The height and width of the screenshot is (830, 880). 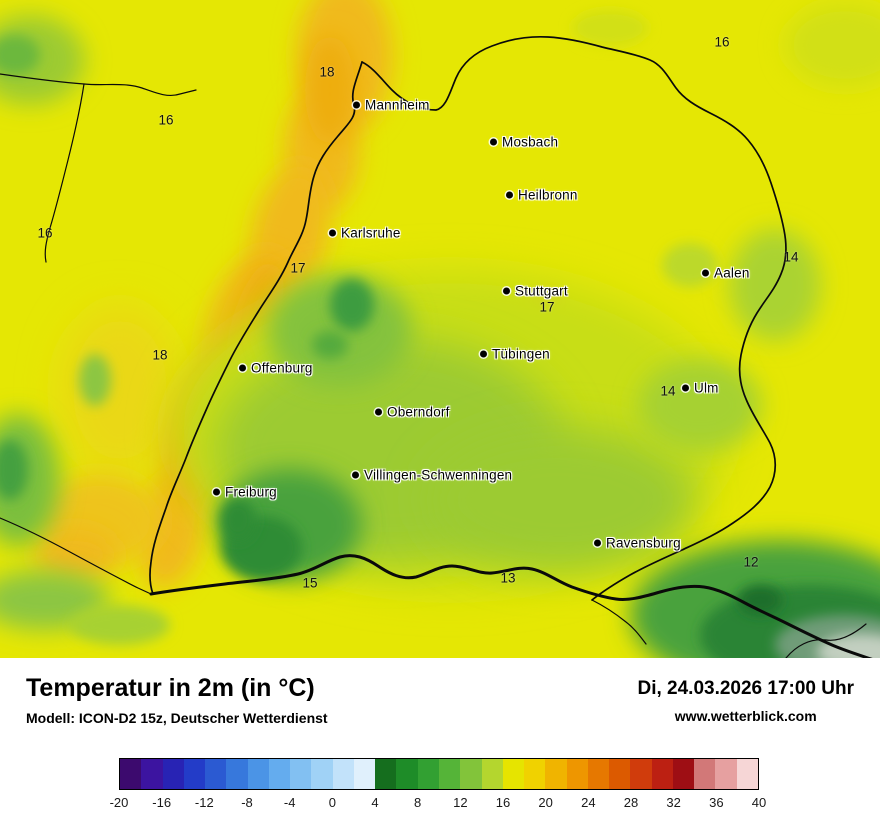 What do you see at coordinates (521, 354) in the screenshot?
I see `city-label: Tübingen` at bounding box center [521, 354].